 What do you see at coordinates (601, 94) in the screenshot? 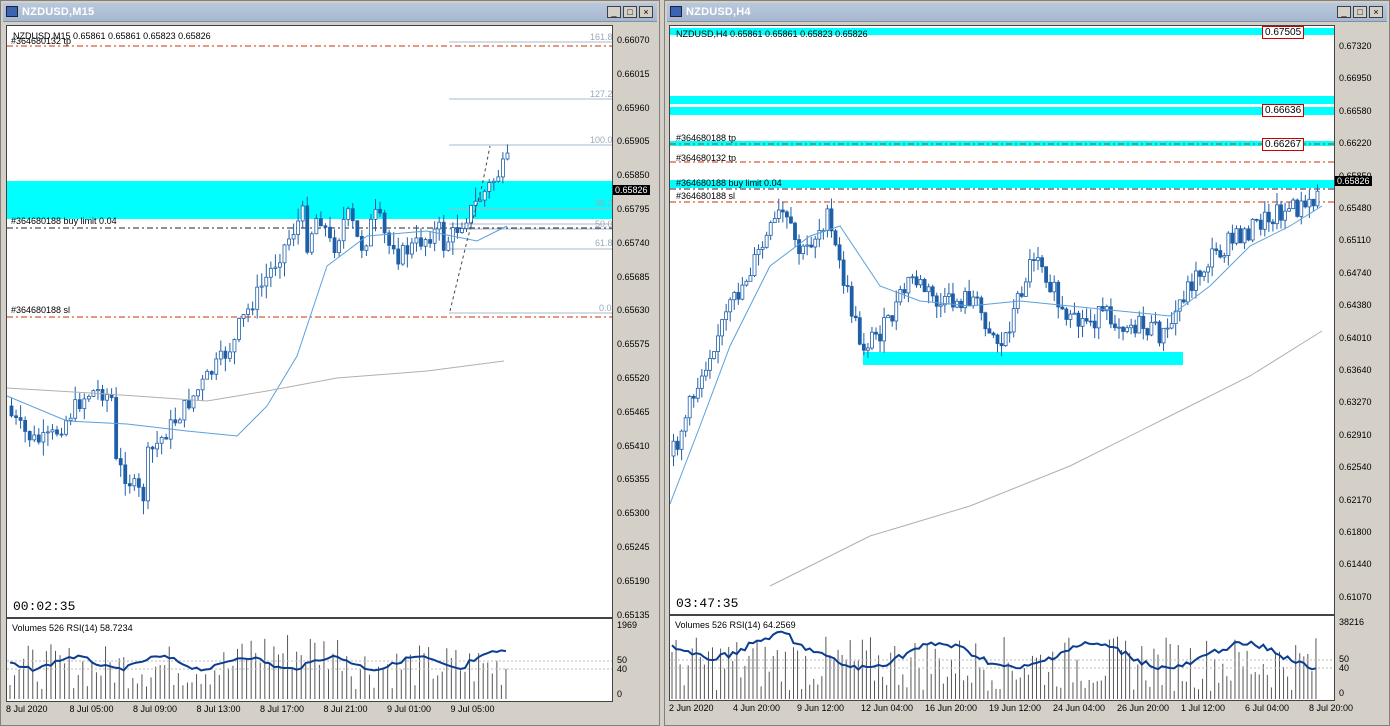
I see `fib-label-127: 127.2` at bounding box center [601, 94].